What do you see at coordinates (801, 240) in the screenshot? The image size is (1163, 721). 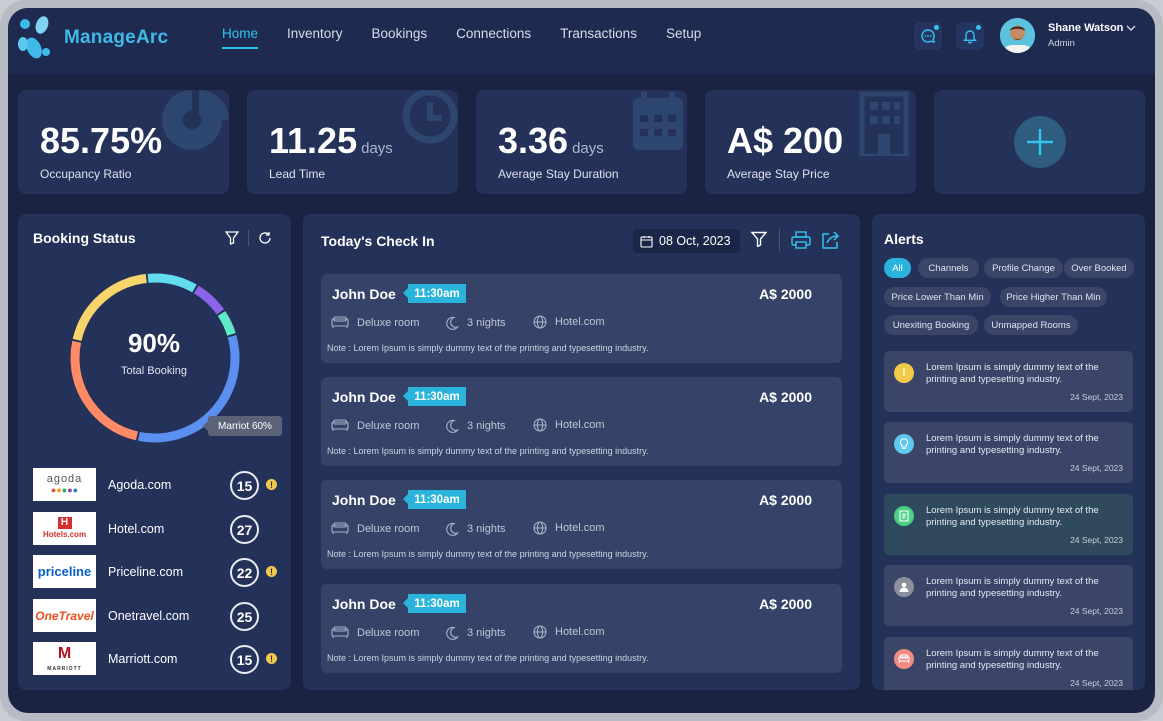 I see `print-icon` at bounding box center [801, 240].